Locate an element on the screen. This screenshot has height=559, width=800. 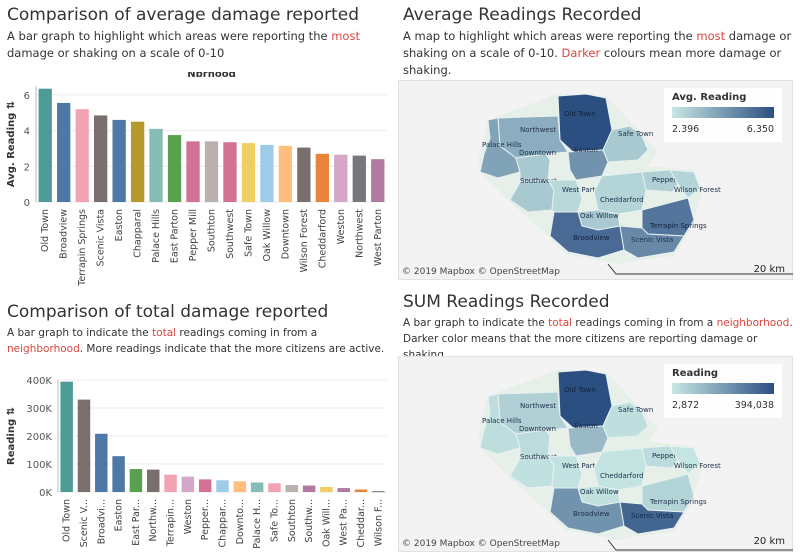
y-tick-label: 100K is located at coordinates (39, 465).